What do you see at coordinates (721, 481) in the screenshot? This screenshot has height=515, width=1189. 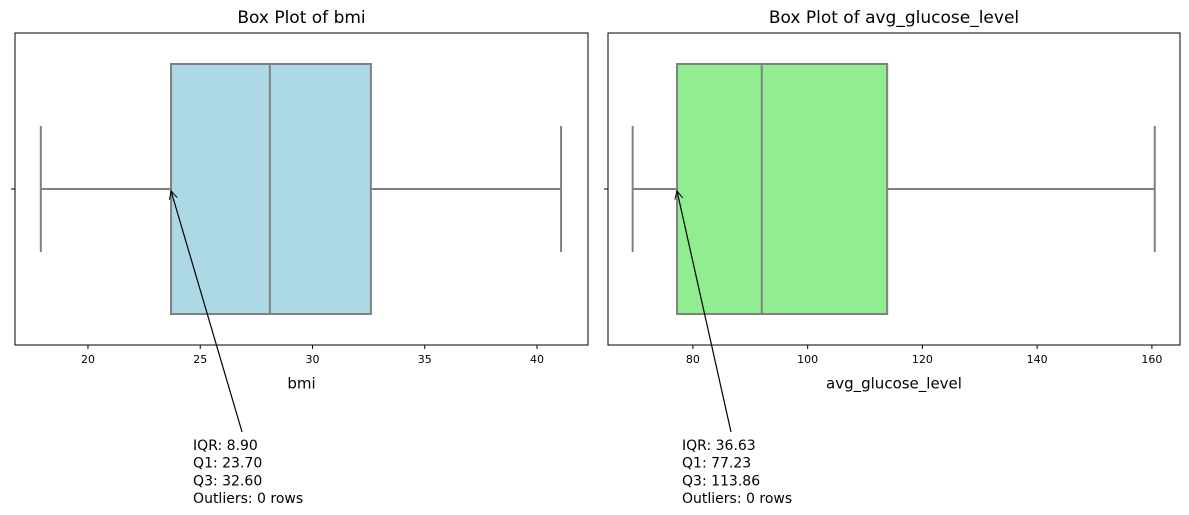 I see `annotation: Q3: 113.86` at bounding box center [721, 481].